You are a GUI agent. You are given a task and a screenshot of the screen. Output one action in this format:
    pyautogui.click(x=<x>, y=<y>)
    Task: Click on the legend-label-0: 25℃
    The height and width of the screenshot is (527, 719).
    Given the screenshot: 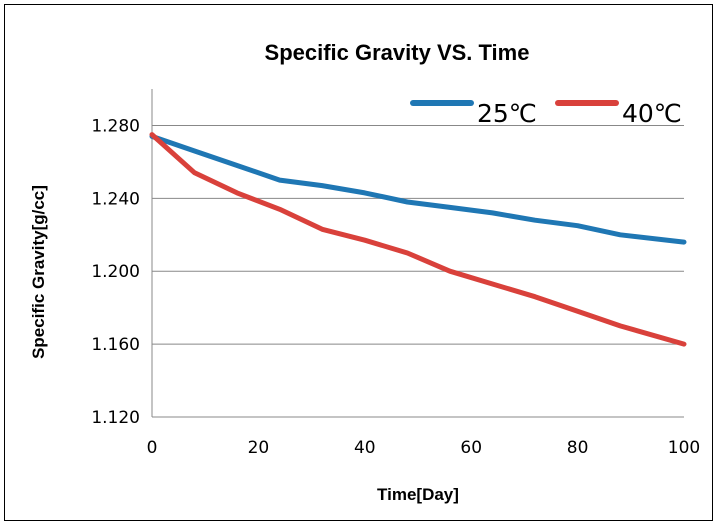 What is the action you would take?
    pyautogui.click(x=507, y=113)
    